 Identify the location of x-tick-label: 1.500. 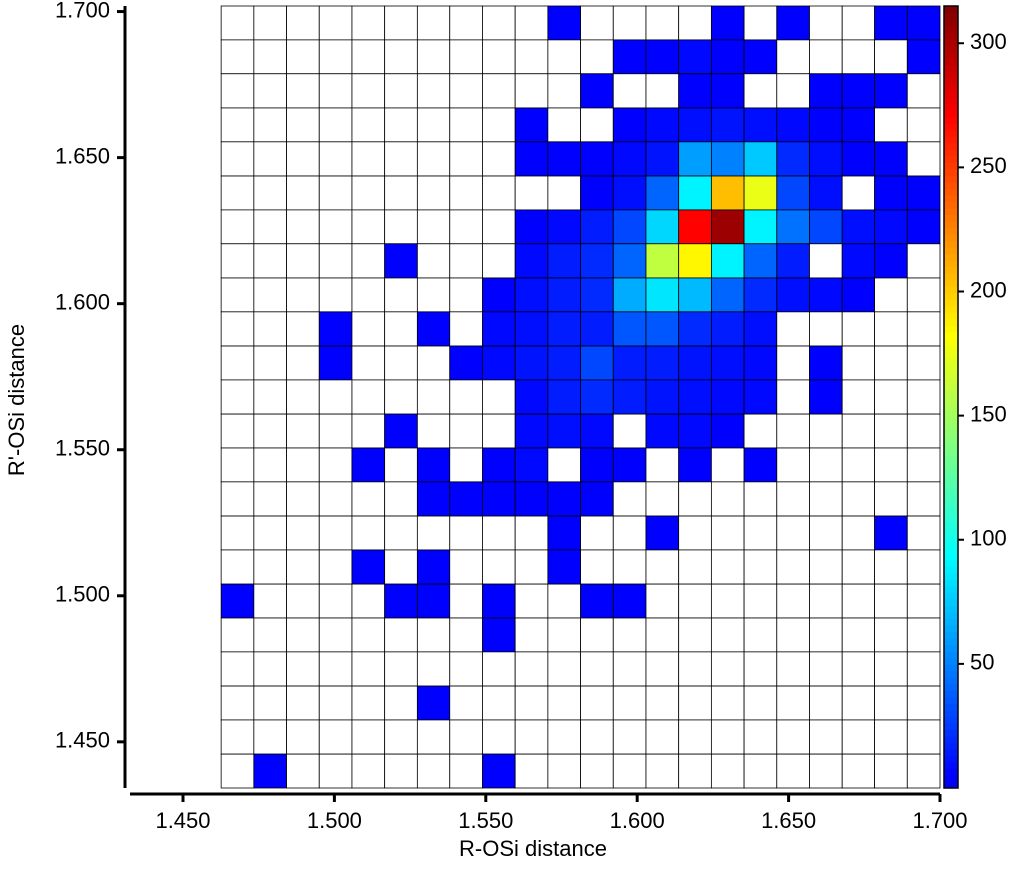
(334, 820).